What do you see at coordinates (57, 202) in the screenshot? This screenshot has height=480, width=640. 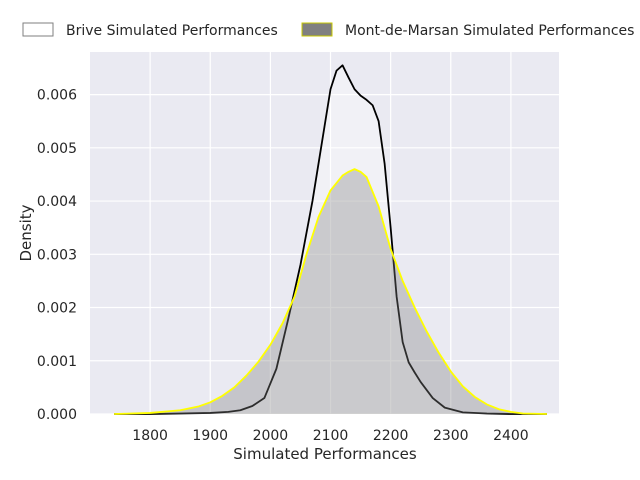 I see `y-tick-label: 0.004` at bounding box center [57, 202].